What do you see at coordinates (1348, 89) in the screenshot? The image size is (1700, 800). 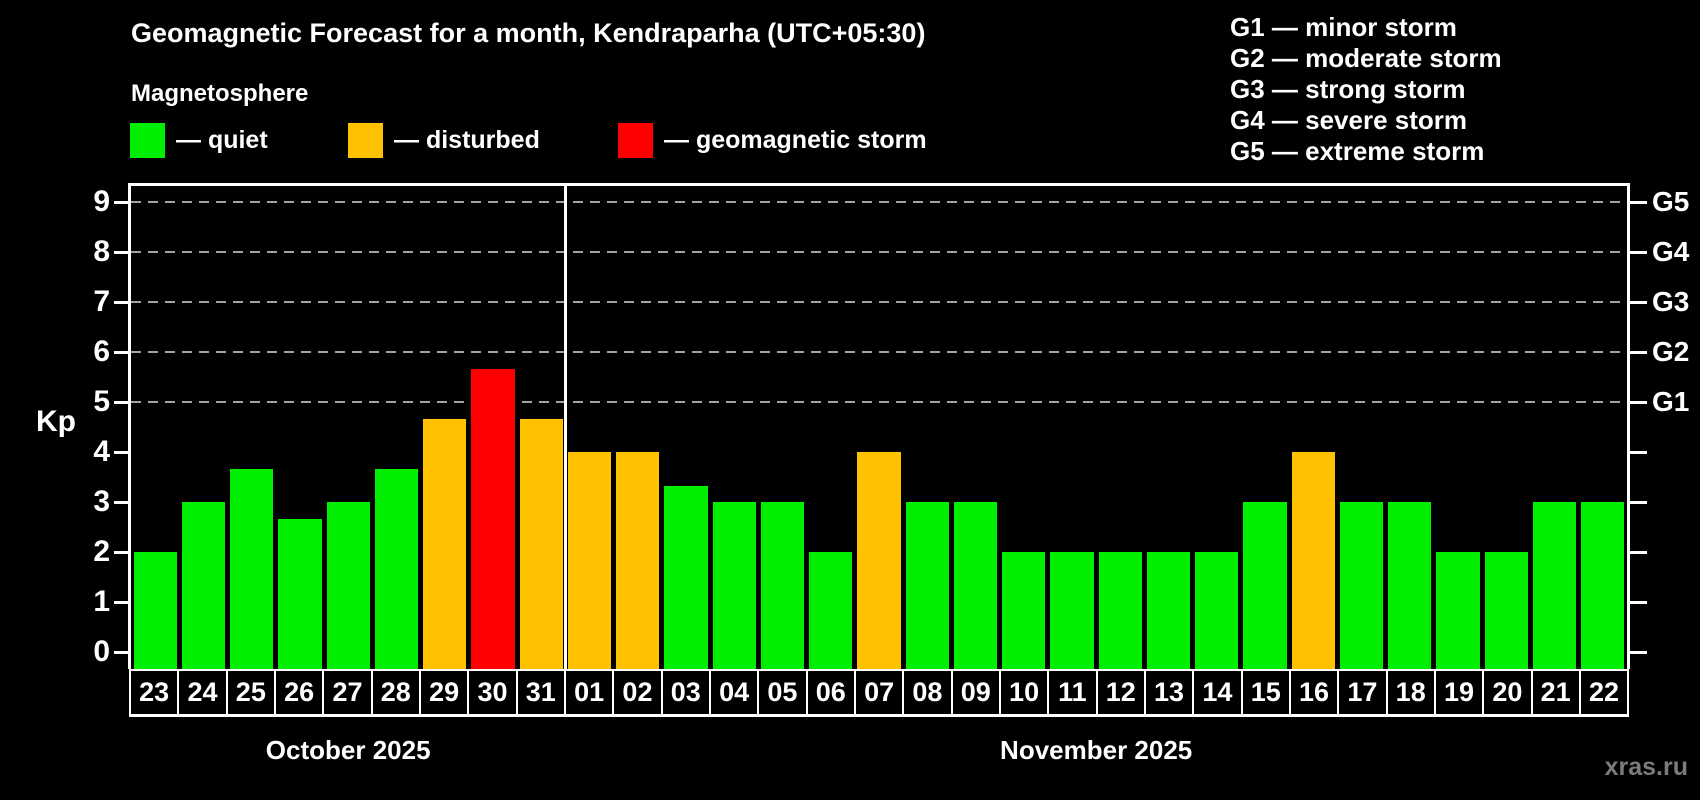 I see `g-legend-g3: G3 — strong storm` at bounding box center [1348, 89].